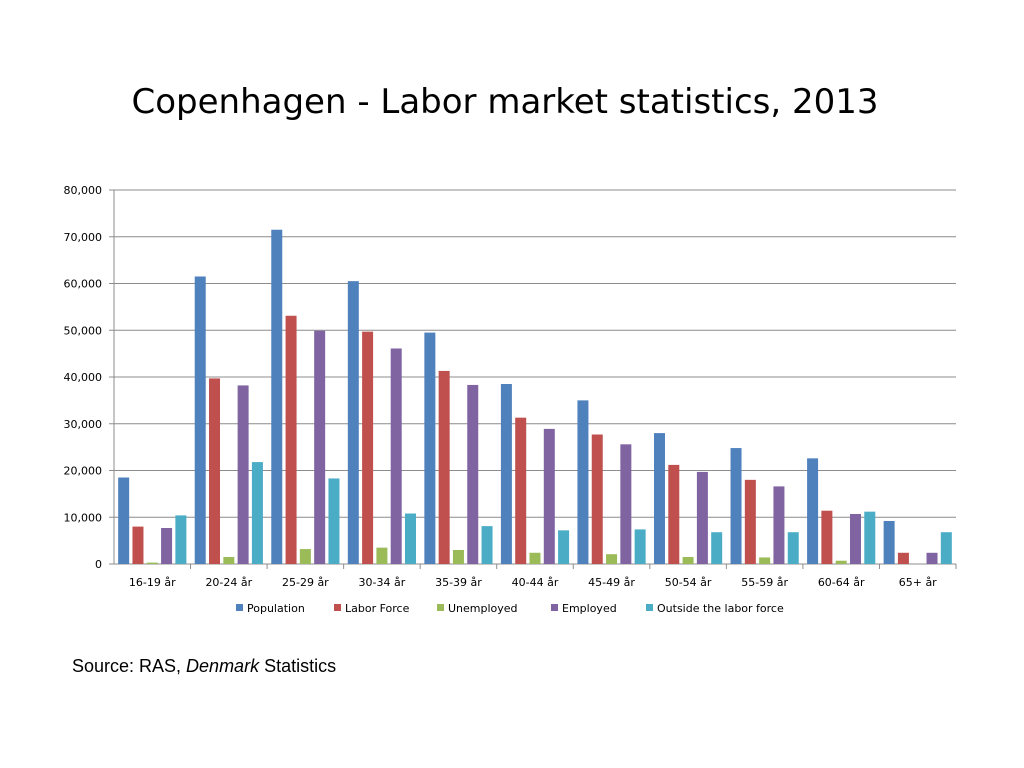 This screenshot has width=1024, height=768. Describe the element at coordinates (458, 582) in the screenshot. I see `x-tick-label: 35-39 år` at that location.